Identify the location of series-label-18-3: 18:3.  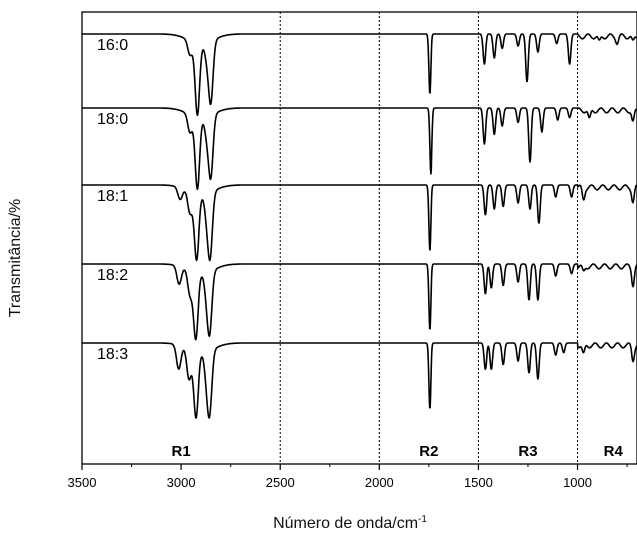
(112, 354).